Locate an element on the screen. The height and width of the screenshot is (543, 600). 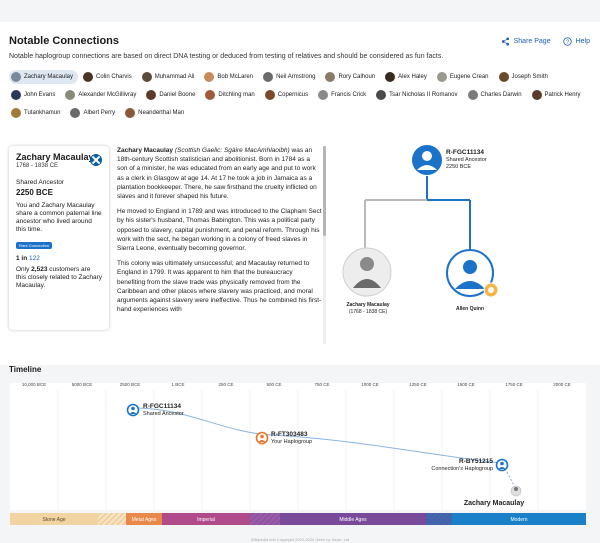
person-chip: Alex Haley is located at coordinates (407, 77).